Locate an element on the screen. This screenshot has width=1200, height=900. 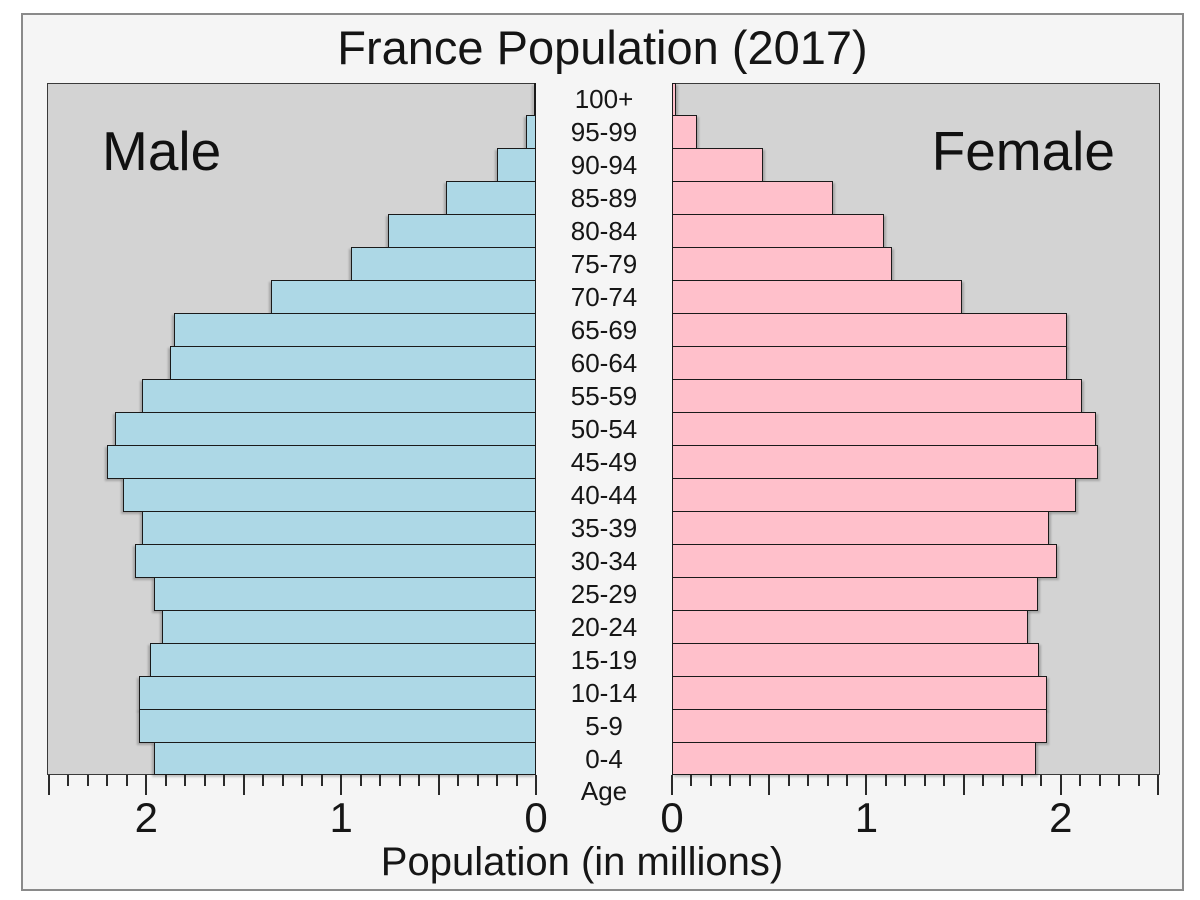
female-panel-label: Female is located at coordinates (1023, 151).